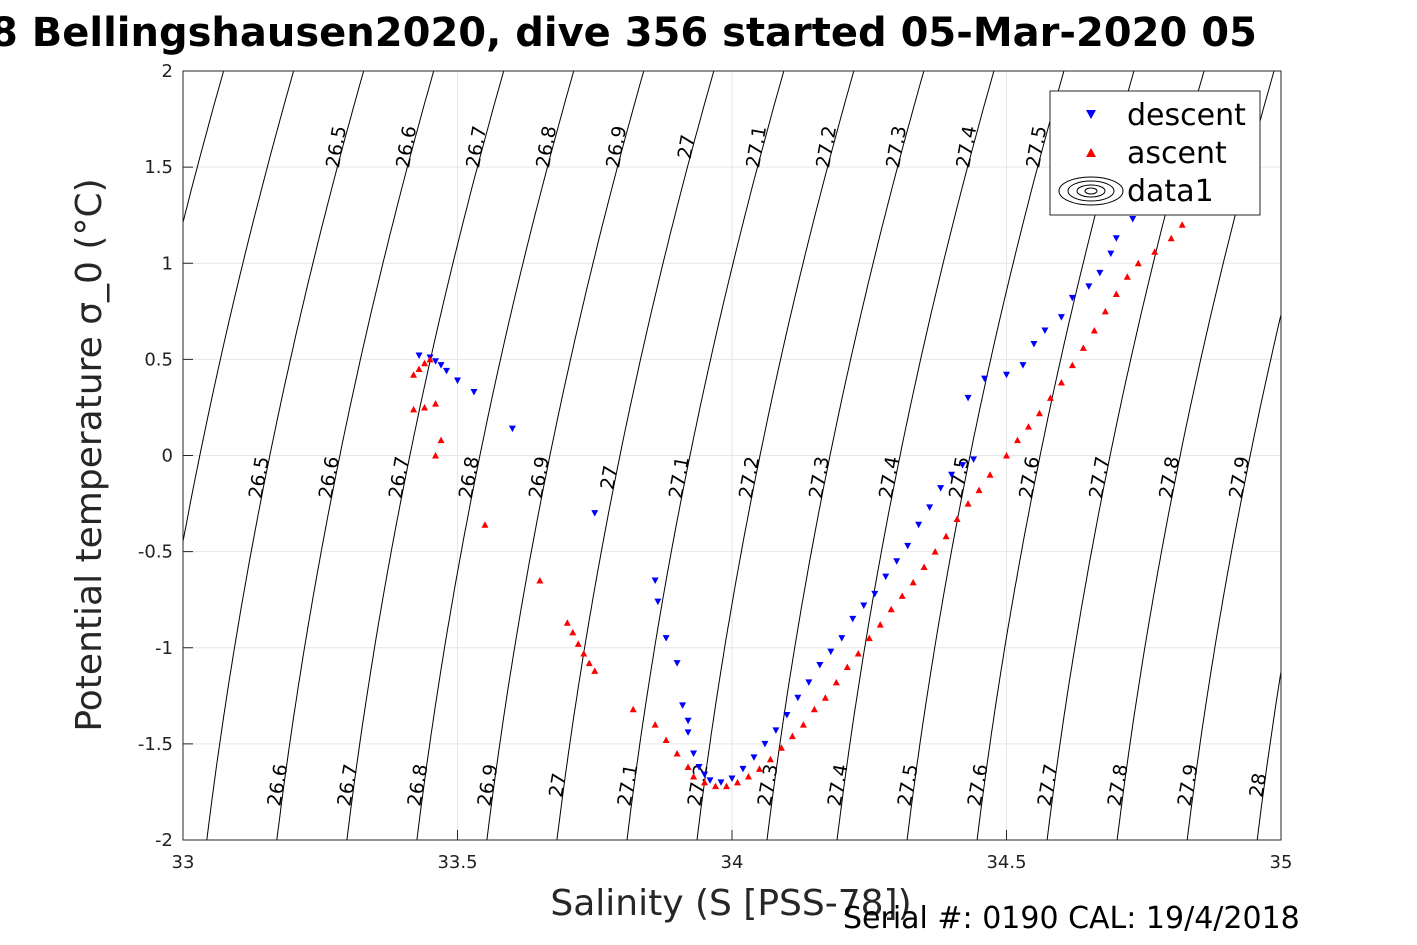  What do you see at coordinates (732, 862) in the screenshot?
I see `x-tick-label: 34` at bounding box center [732, 862].